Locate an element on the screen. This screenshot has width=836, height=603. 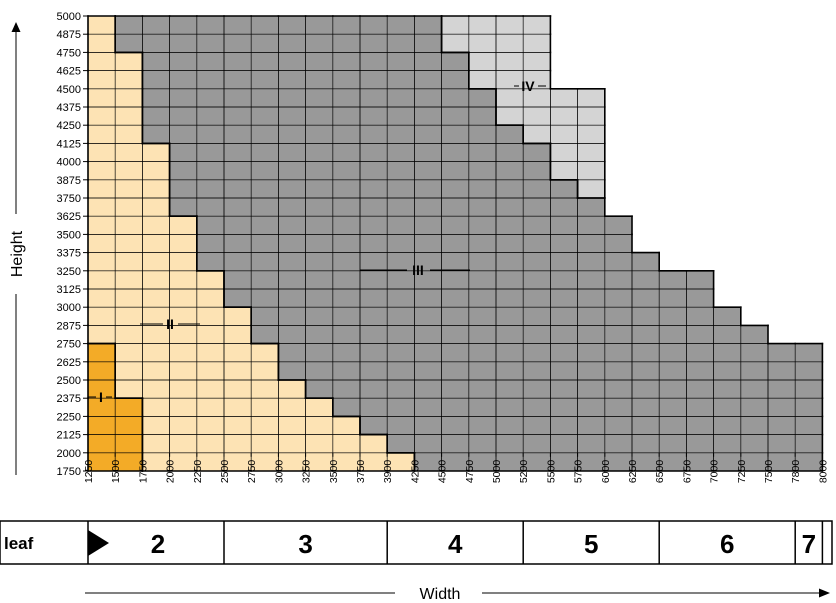
x-tick-label: 7800 is located at coordinates (796, 472).